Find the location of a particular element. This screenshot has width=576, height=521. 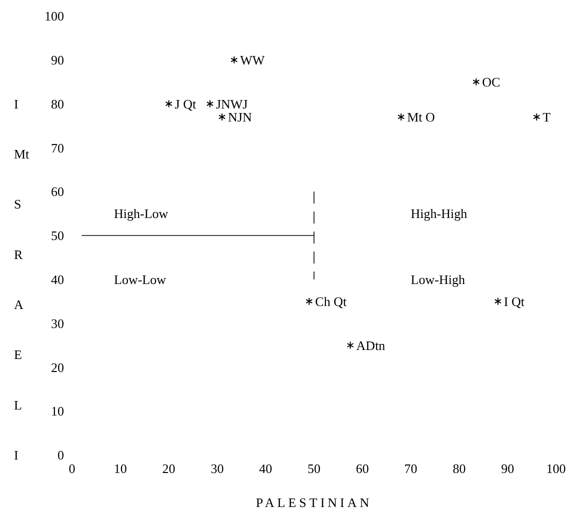

x-tick-label: 80 is located at coordinates (459, 468).